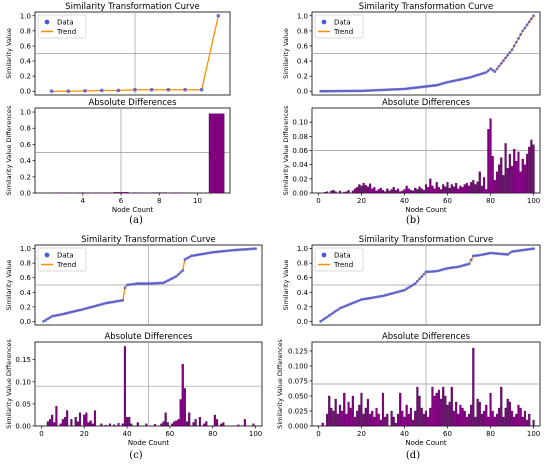  I want to click on panel-d-bottom-xtick-label-5: 100, so click(533, 434).